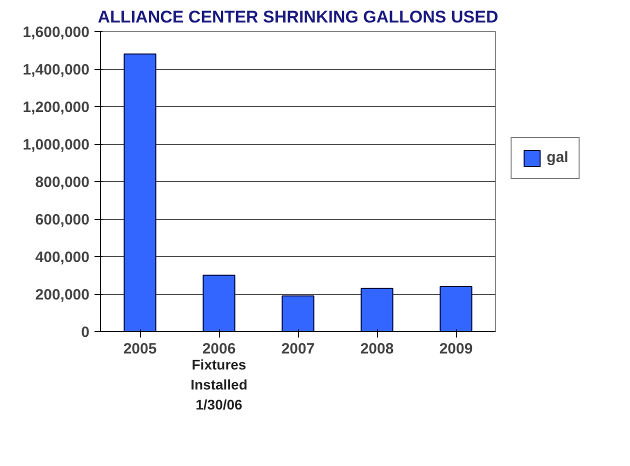  I want to click on chart-title: ALLIANCE CENTER SHRINKING GALLONS USED, so click(298, 17).